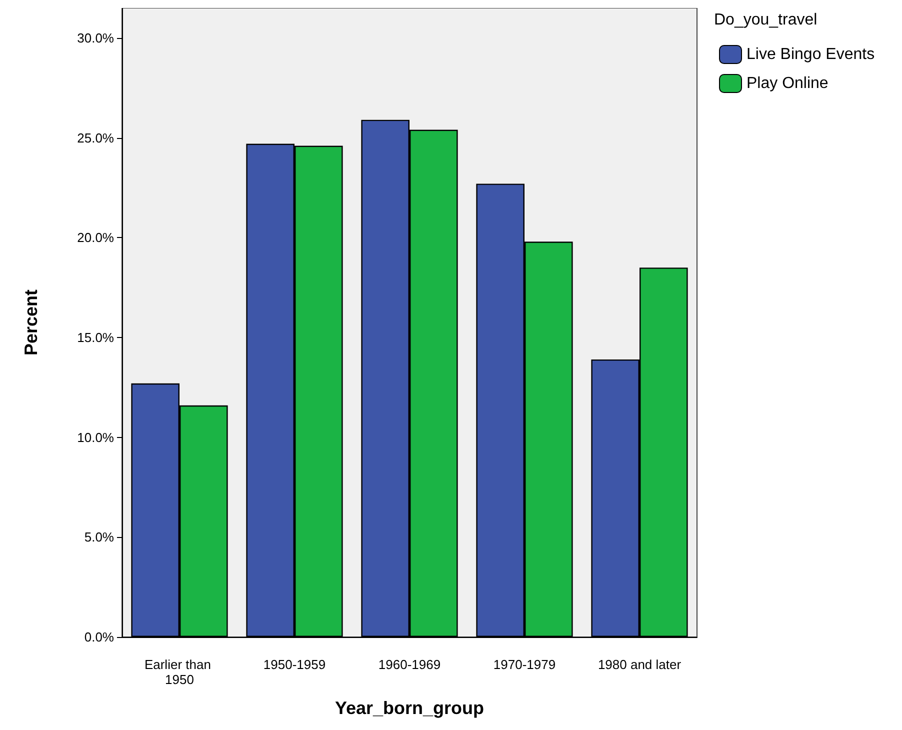 Image resolution: width=902 pixels, height=730 pixels. Describe the element at coordinates (31, 322) in the screenshot. I see `y-axis-title: Percent` at that location.